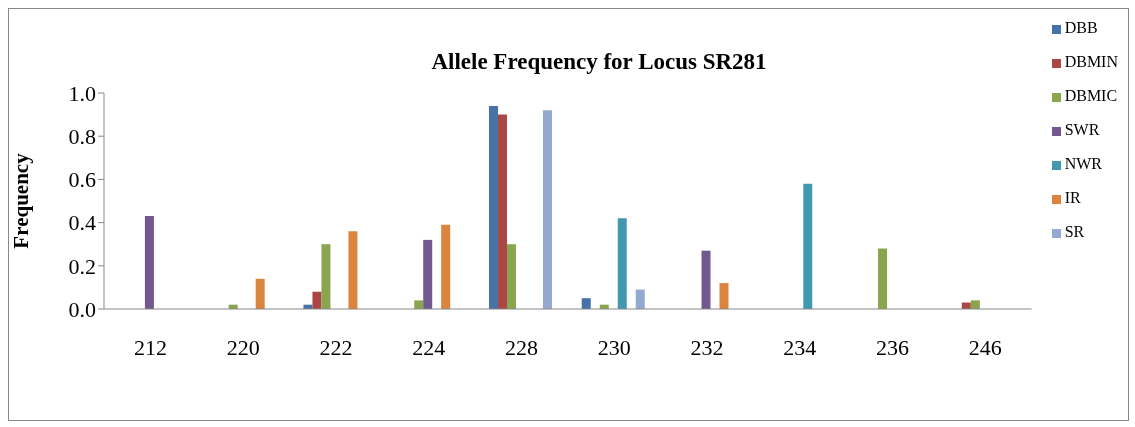 The image size is (1135, 427). What do you see at coordinates (336, 347) in the screenshot?
I see `x-tick-label: 222` at bounding box center [336, 347].